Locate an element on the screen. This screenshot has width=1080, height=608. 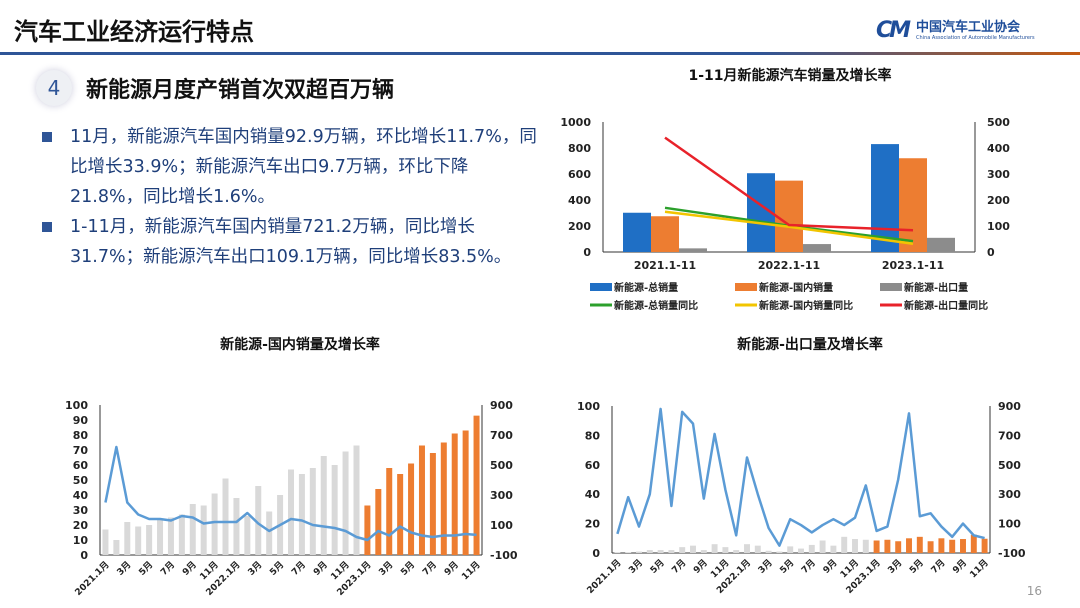
y-tick-label: 30 is located at coordinates (81, 510).